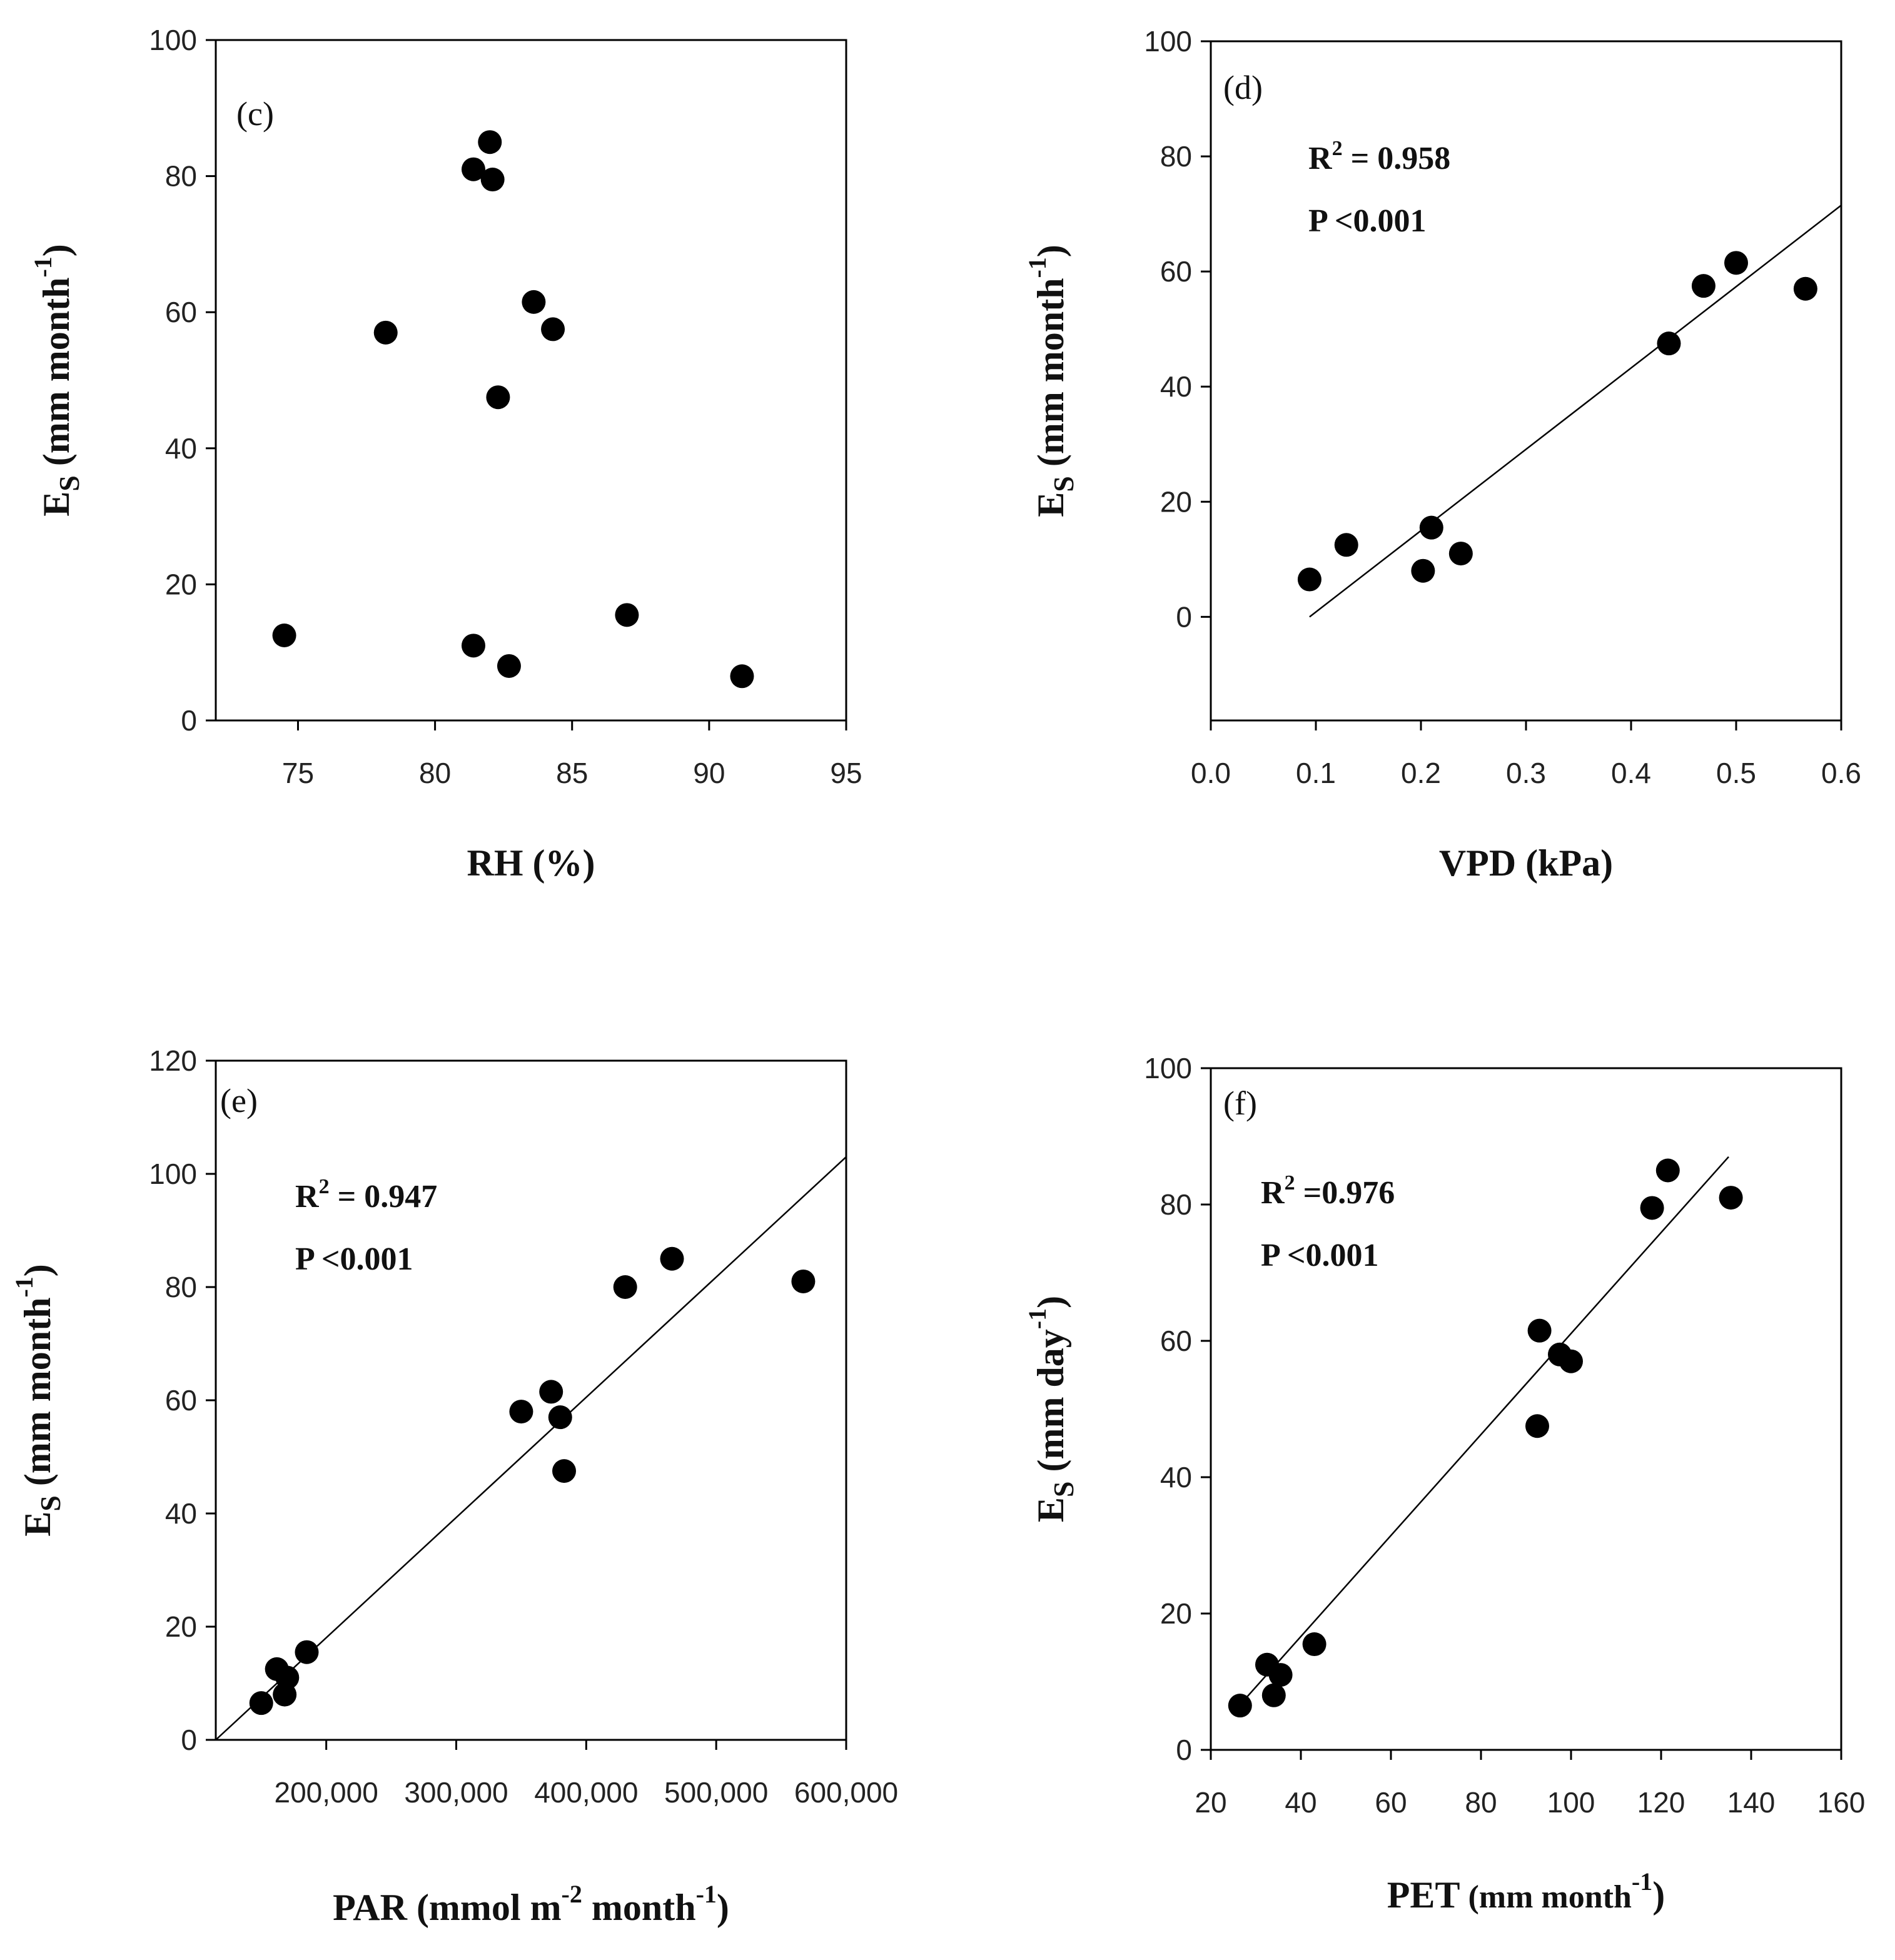  I want to click on x-tick-label: 0.0, so click(1211, 773).